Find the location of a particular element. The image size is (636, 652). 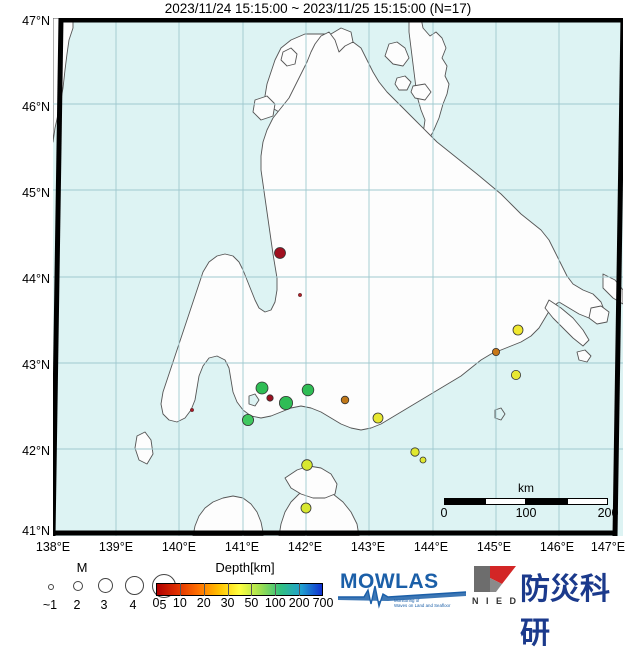

magnitude-label-2: 2 is located at coordinates (77, 605).